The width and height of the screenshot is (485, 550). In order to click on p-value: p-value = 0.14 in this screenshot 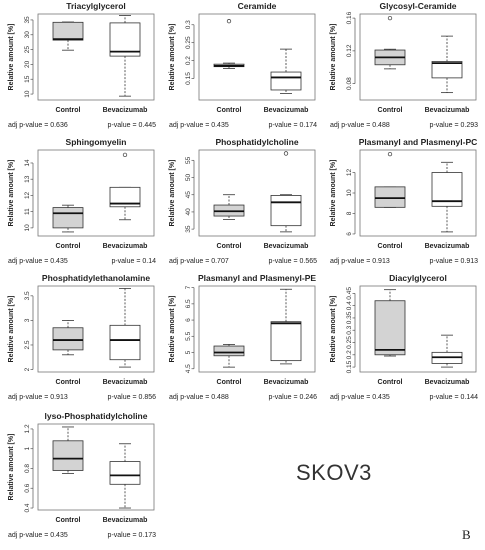, I will do `click(133, 261)`.